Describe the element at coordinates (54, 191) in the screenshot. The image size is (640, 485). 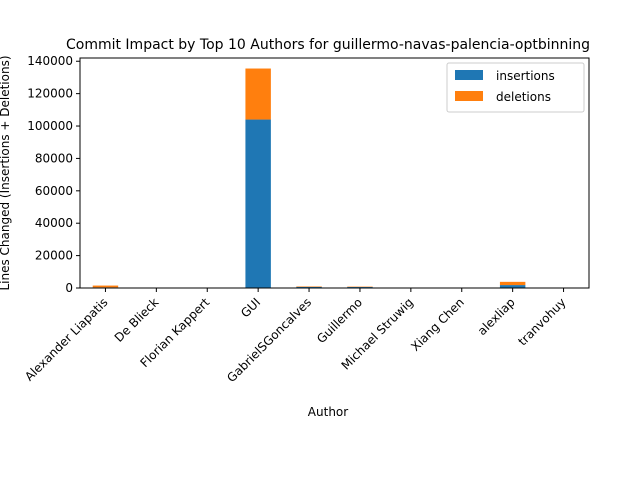
I see `y-tick-label: 60000` at that location.